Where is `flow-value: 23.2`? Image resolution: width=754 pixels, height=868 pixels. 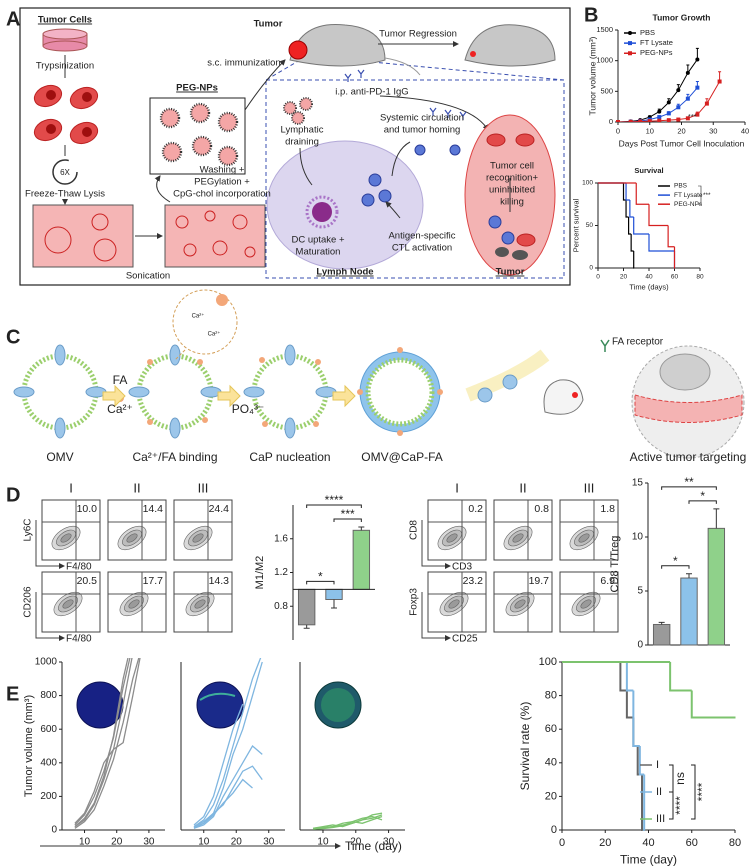
flow-value: 23.2 is located at coordinates (473, 581).